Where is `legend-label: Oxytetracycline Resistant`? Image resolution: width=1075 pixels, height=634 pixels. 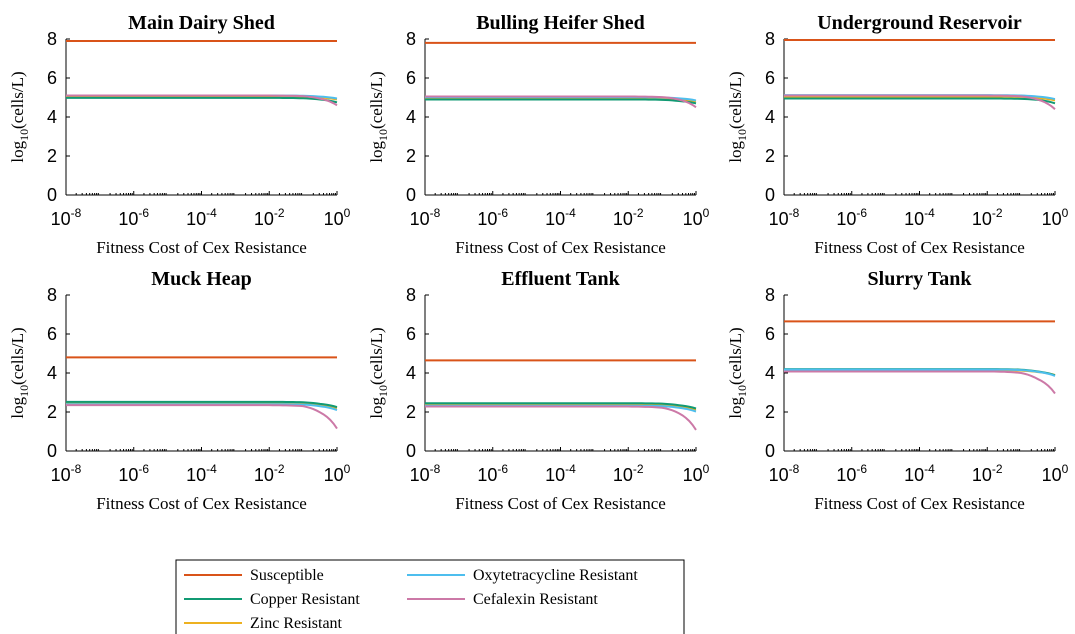 legend-label: Oxytetracycline Resistant is located at coordinates (555, 575).